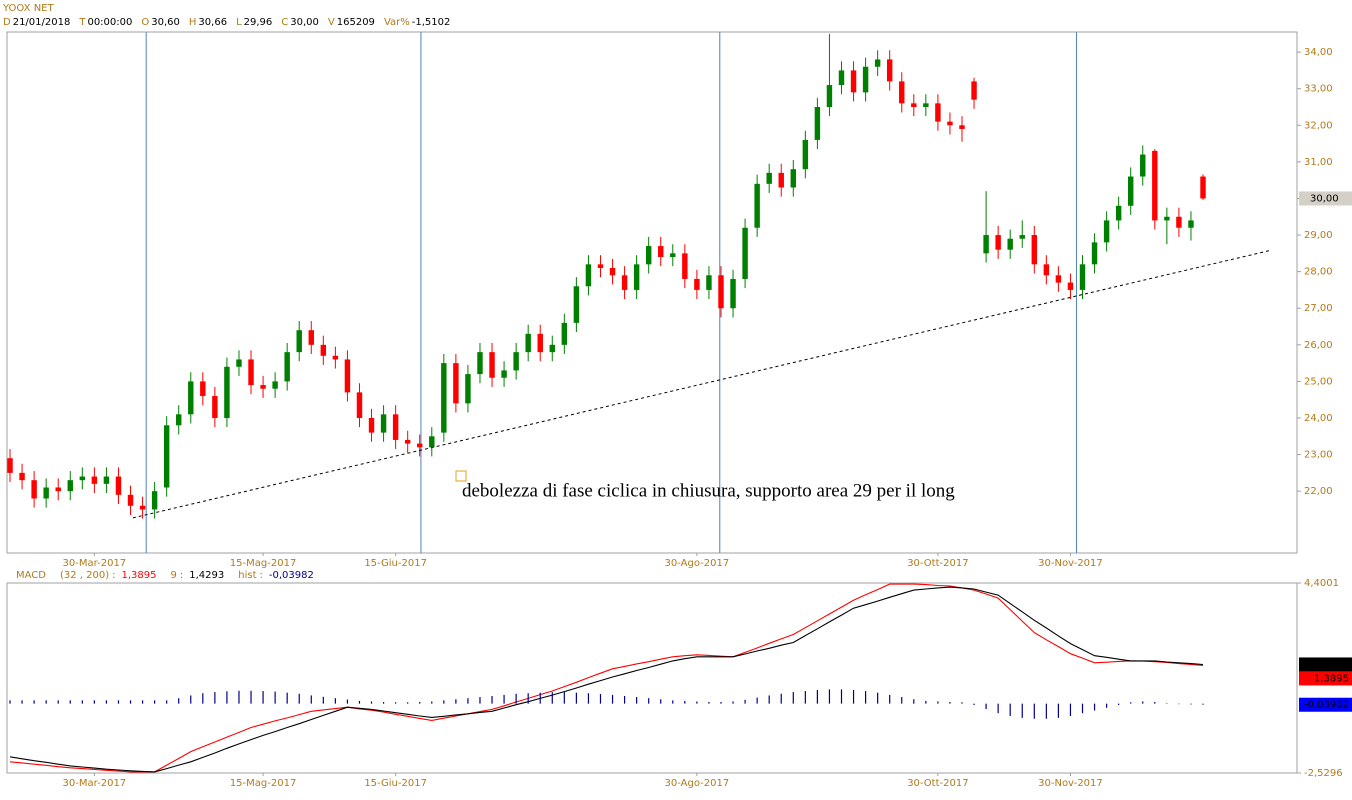  I want to click on info-value: 21/01/2018, so click(42, 22).